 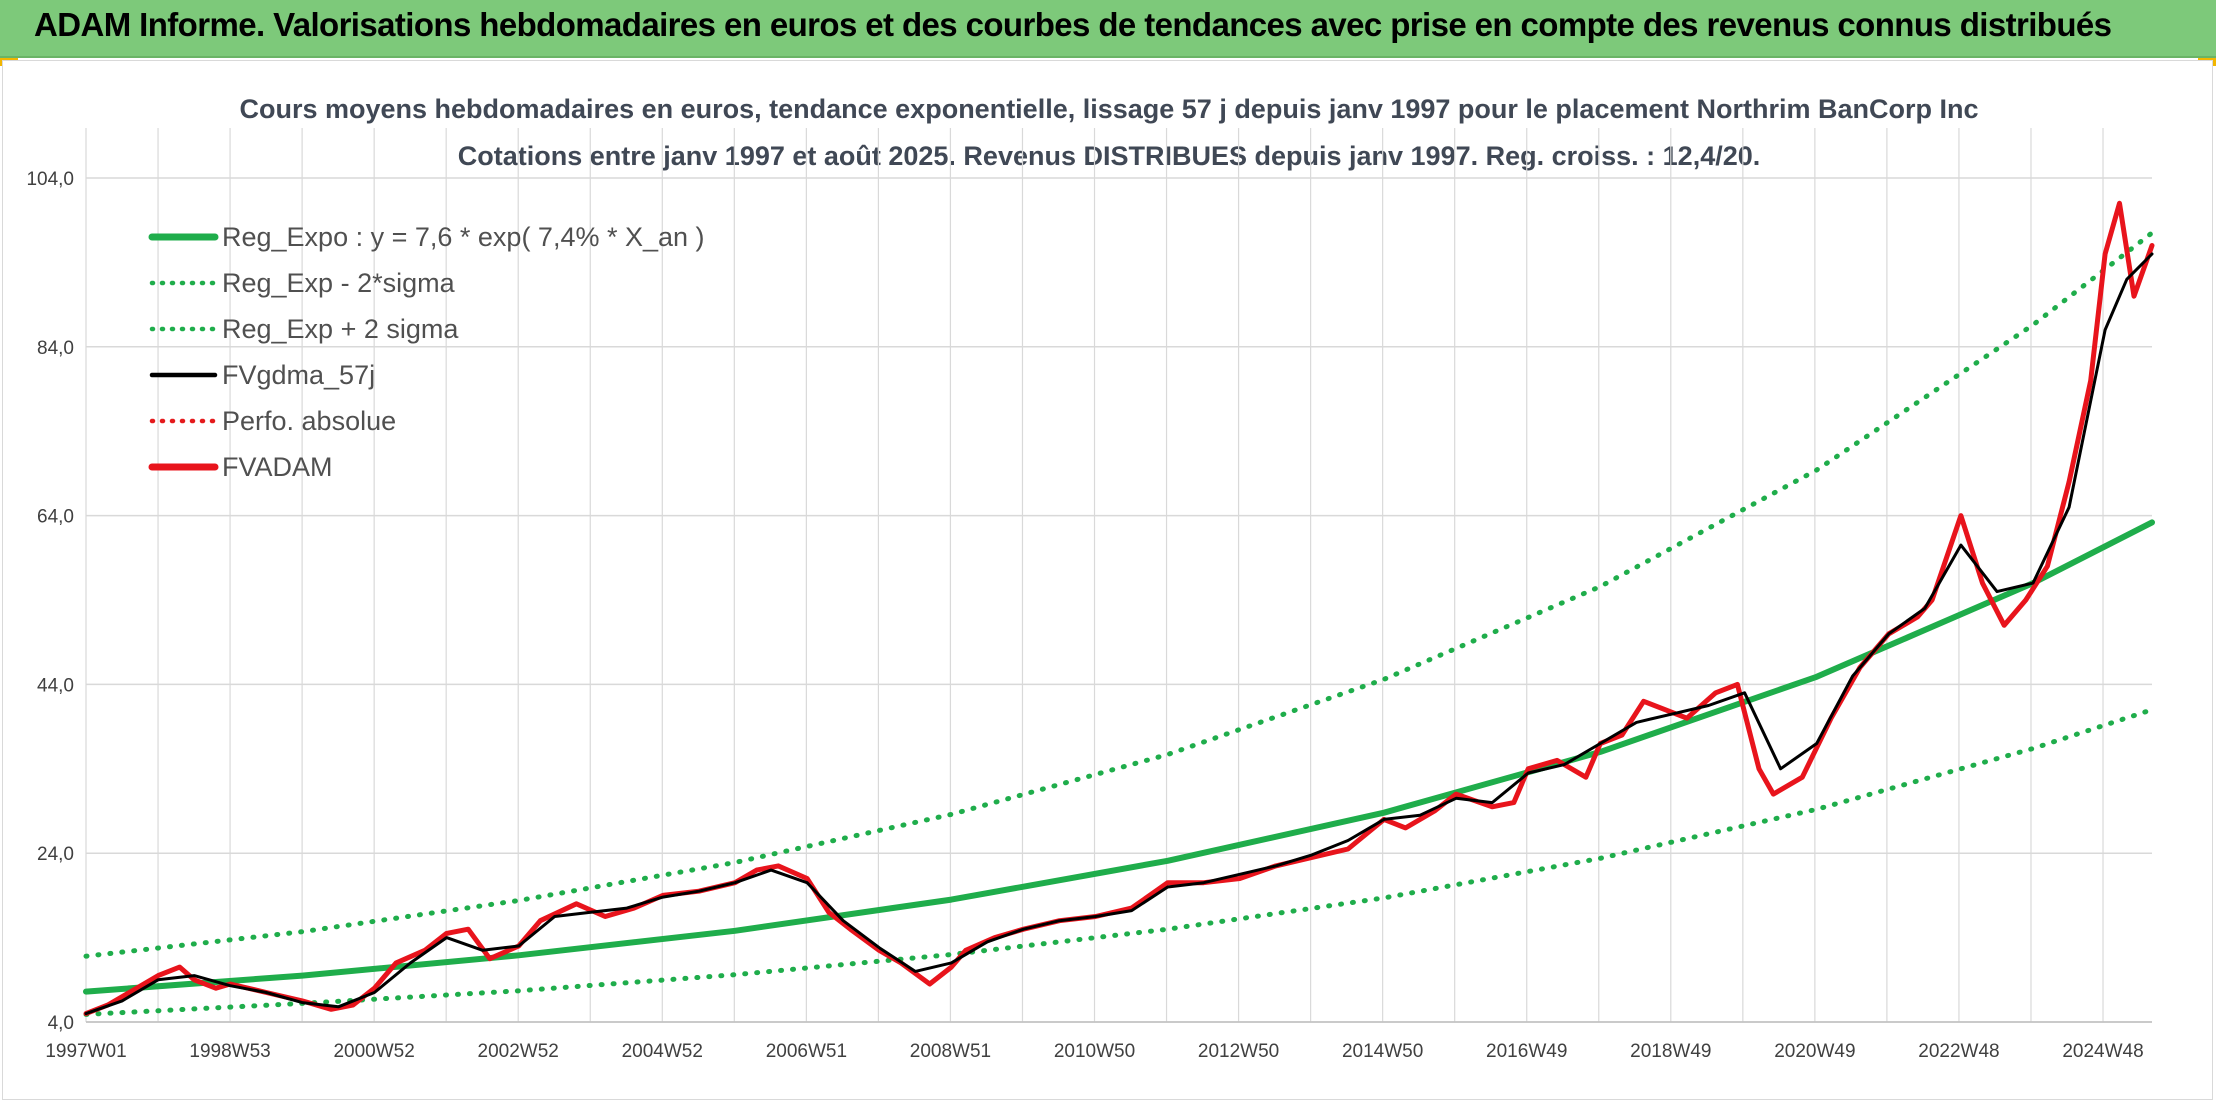 I want to click on x-tick-label: 1997W01, so click(x=85, y=1051).